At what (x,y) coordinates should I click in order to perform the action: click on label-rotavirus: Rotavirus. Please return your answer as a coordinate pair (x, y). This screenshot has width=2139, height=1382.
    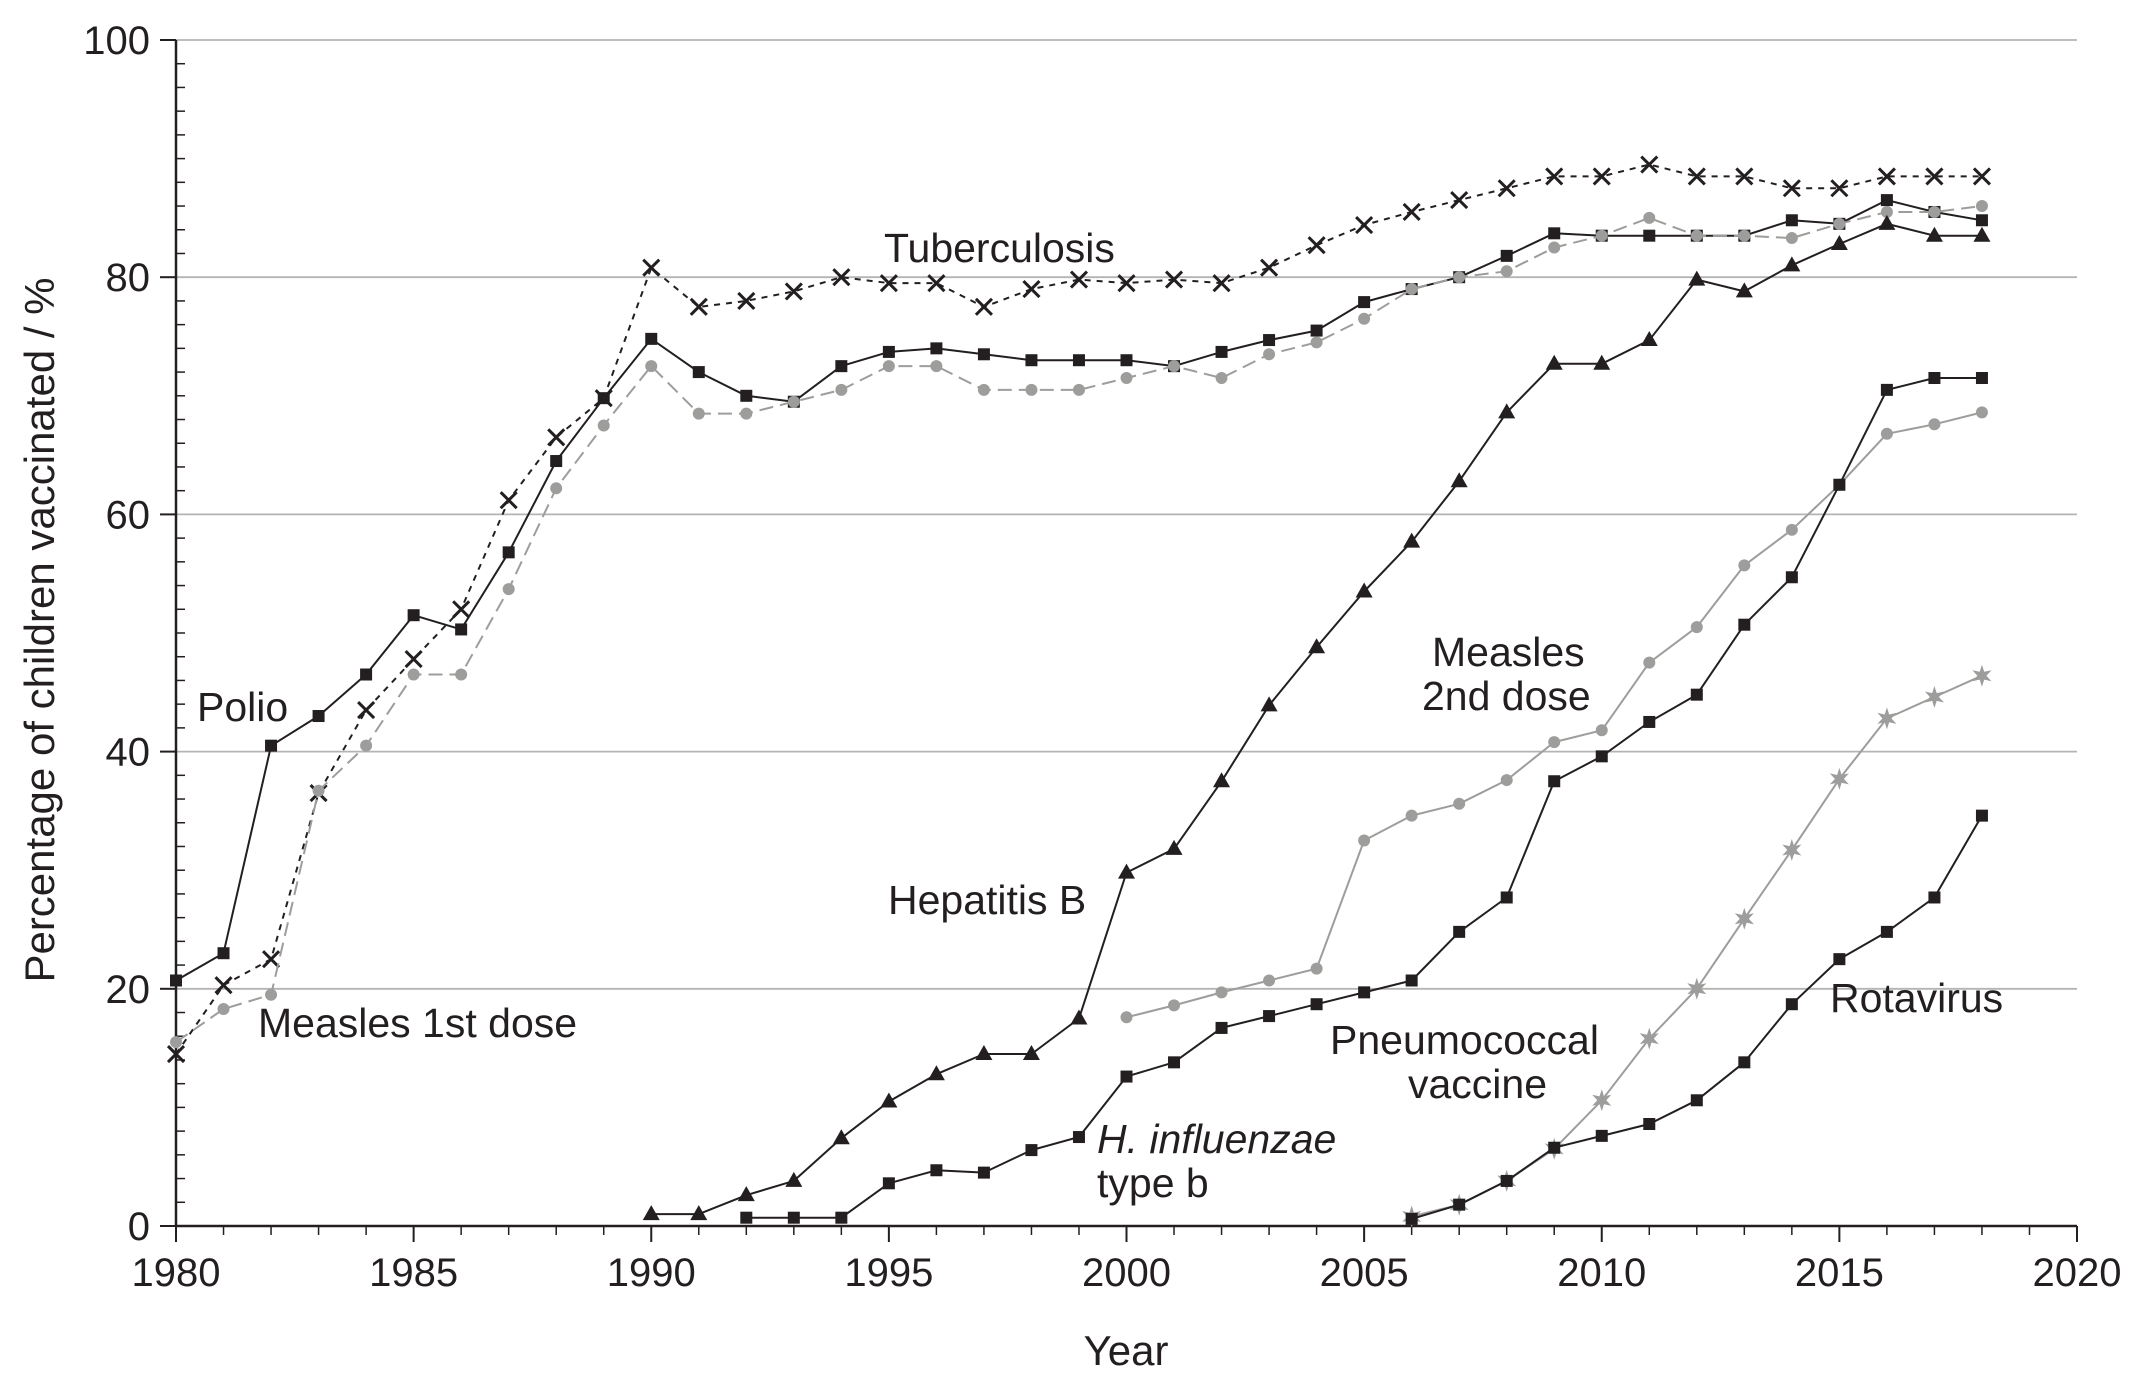
    Looking at the image, I should click on (1916, 998).